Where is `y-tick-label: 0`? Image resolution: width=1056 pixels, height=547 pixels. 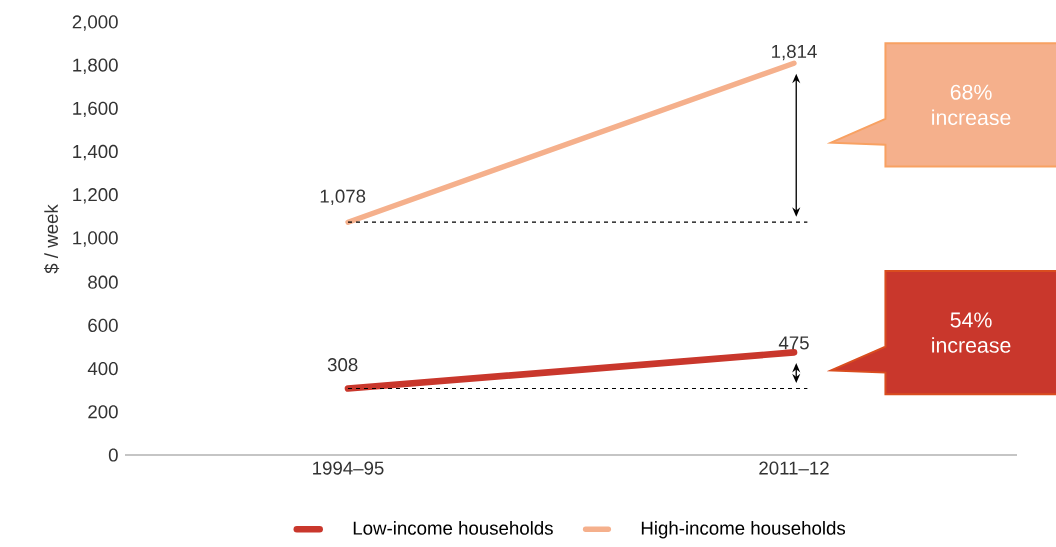
y-tick-label: 0 is located at coordinates (113, 455).